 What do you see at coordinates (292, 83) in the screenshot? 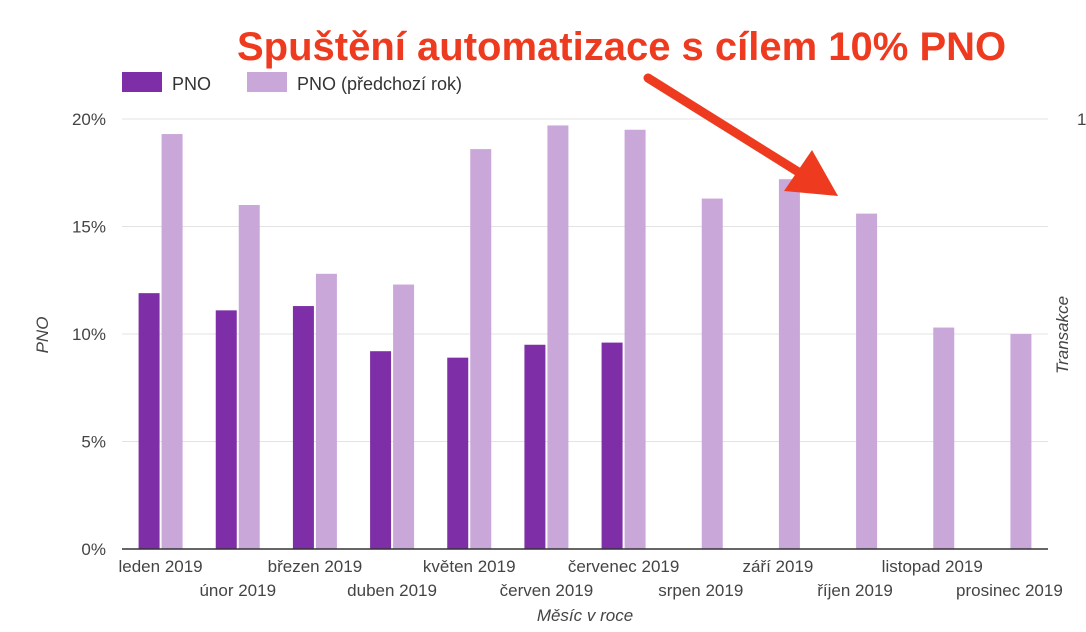
I see `legend: PNO PNO (předchozí rok)` at bounding box center [292, 83].